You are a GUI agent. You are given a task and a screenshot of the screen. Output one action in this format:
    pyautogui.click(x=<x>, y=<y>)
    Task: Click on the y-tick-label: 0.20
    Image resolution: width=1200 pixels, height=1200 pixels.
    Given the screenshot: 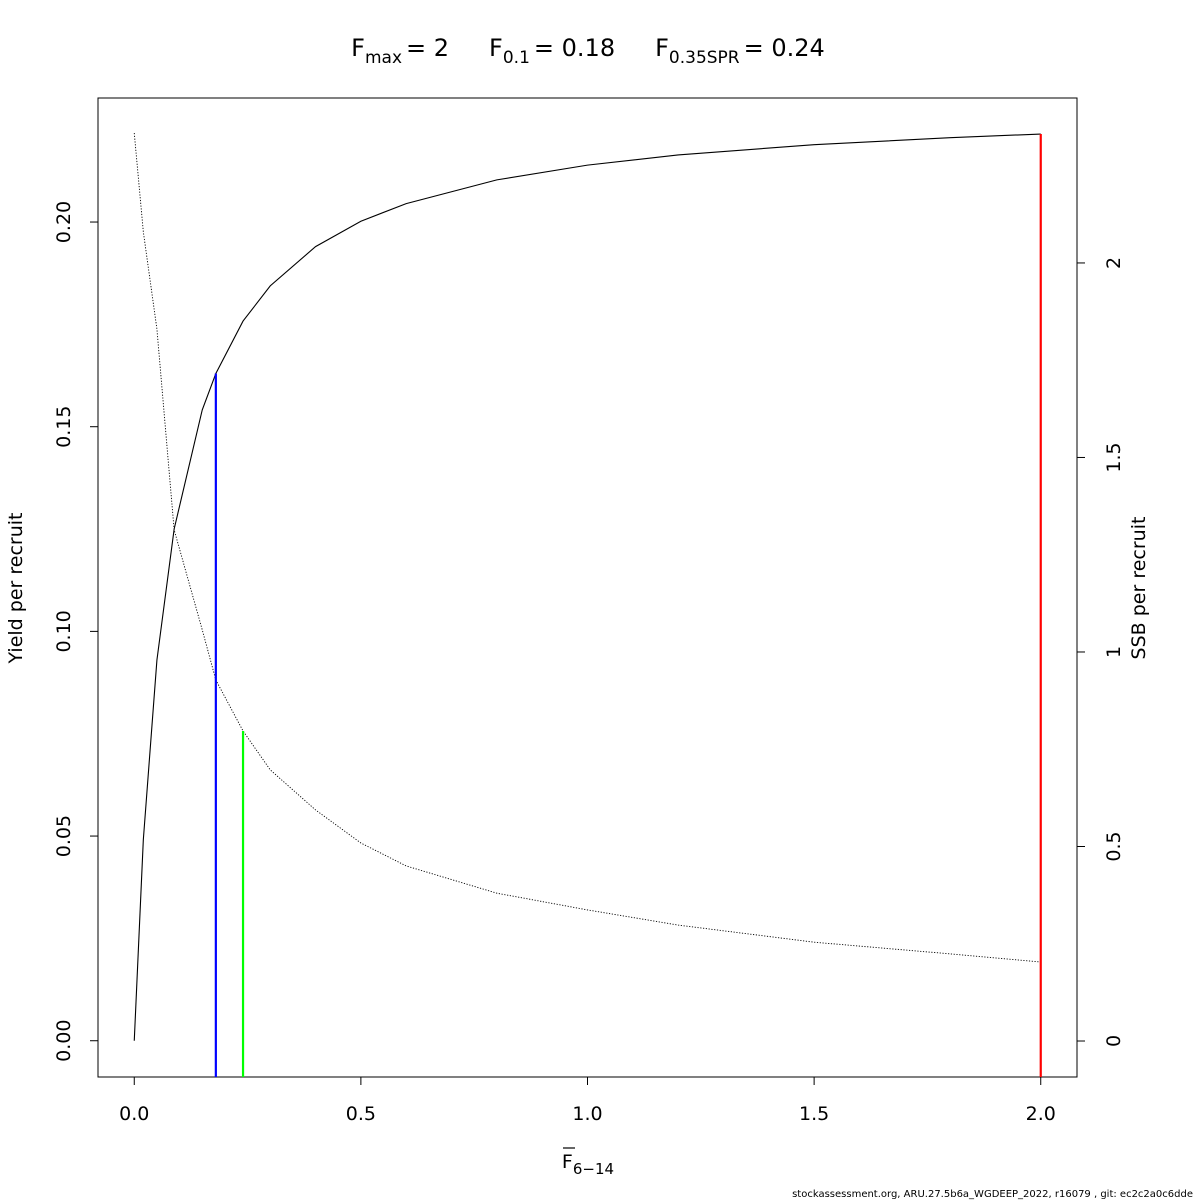 What is the action you would take?
    pyautogui.click(x=64, y=222)
    